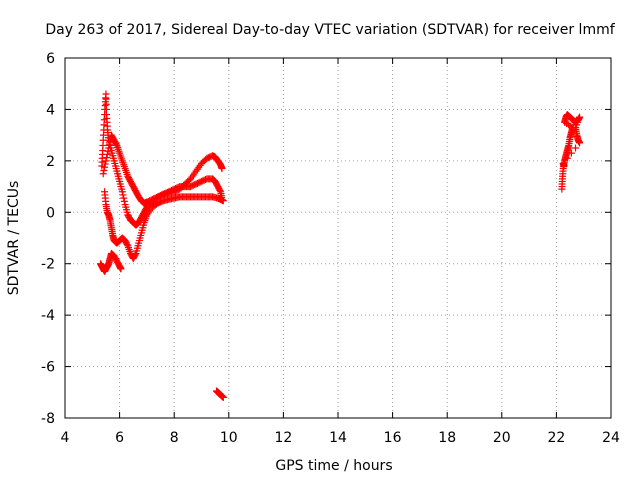 The width and height of the screenshot is (640, 480). Describe the element at coordinates (119, 438) in the screenshot. I see `x-tick-label: 6` at that location.